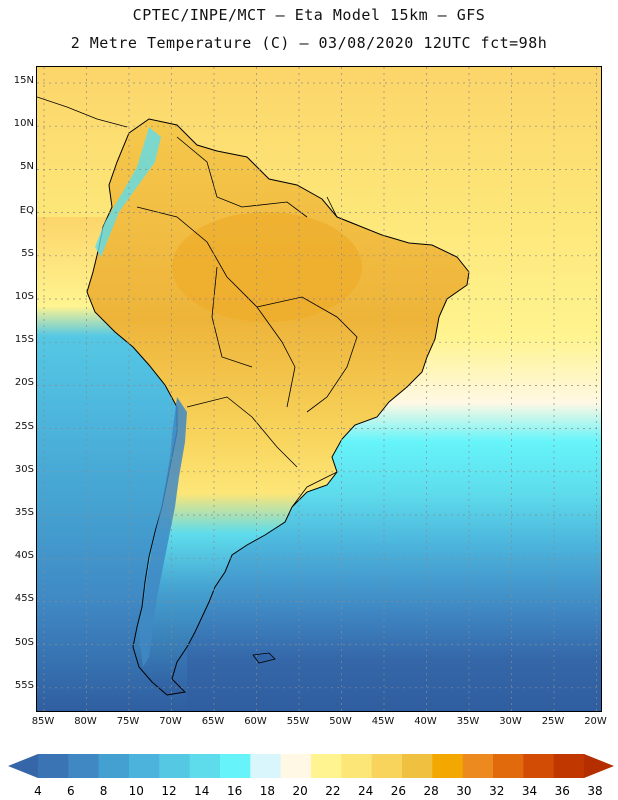  I want to click on colorbar-tick-label: 8, so click(104, 791).